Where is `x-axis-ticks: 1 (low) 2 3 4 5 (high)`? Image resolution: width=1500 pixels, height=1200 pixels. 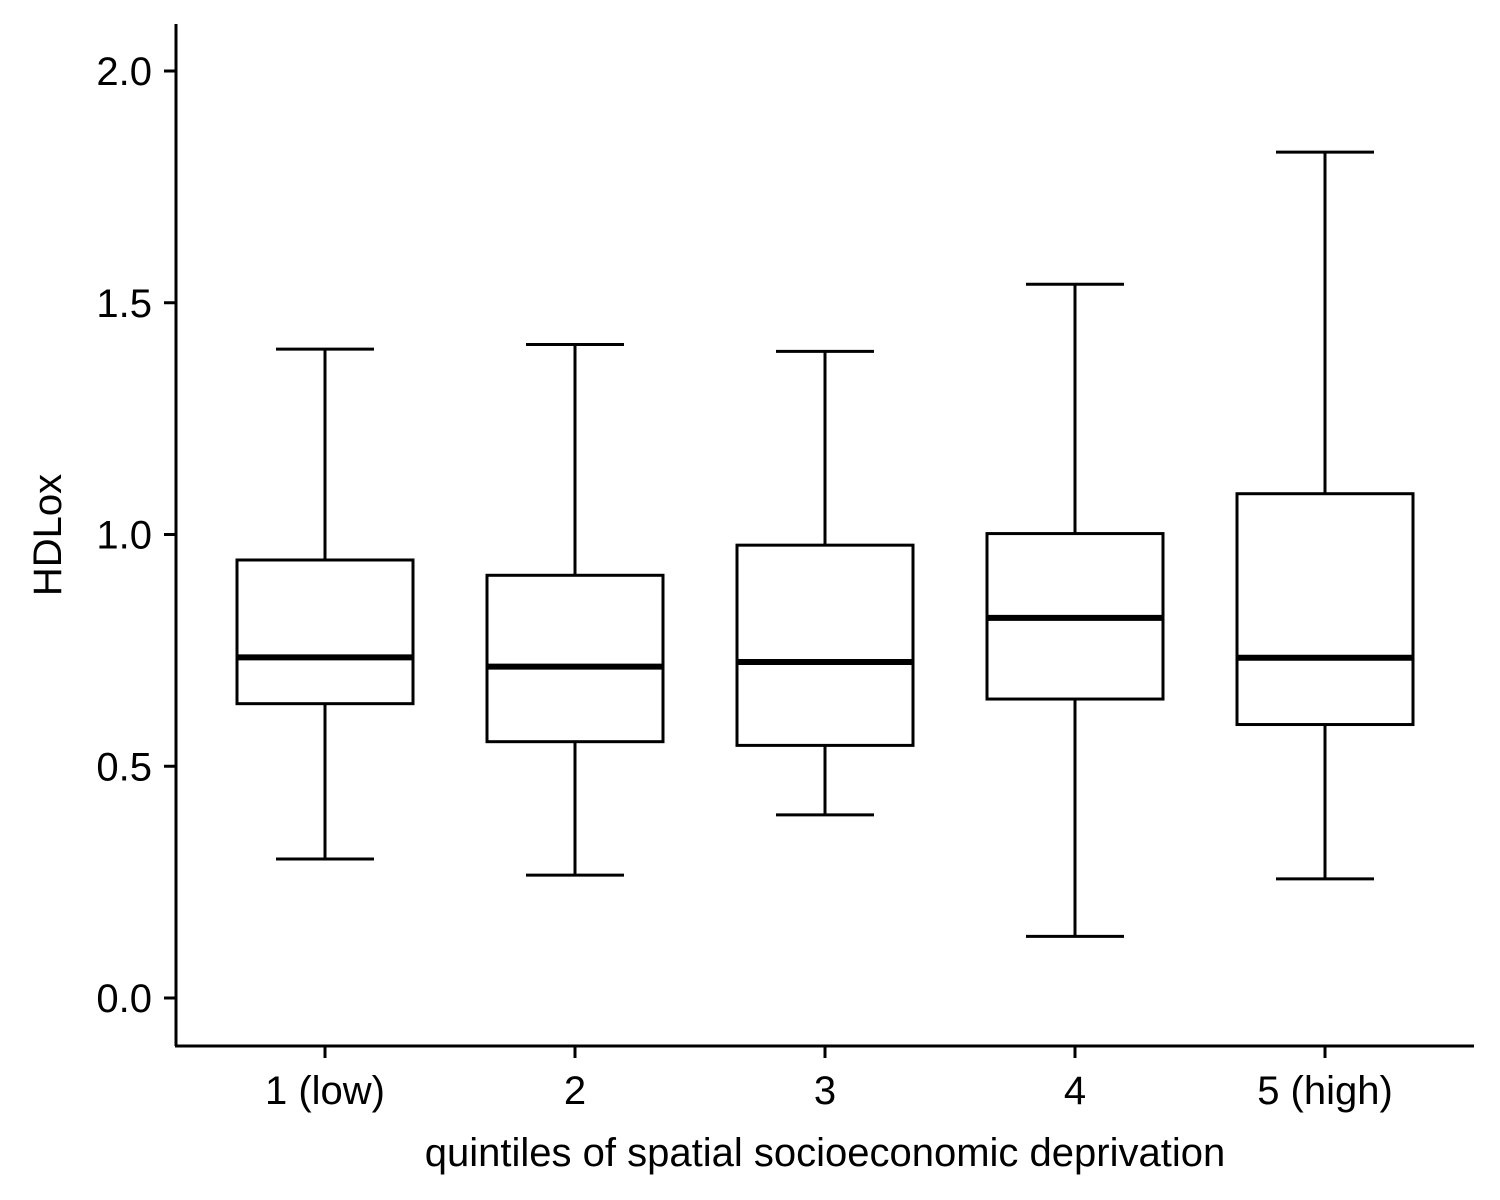 x-axis-ticks: 1 (low) 2 3 4 5 (high) is located at coordinates (829, 1079).